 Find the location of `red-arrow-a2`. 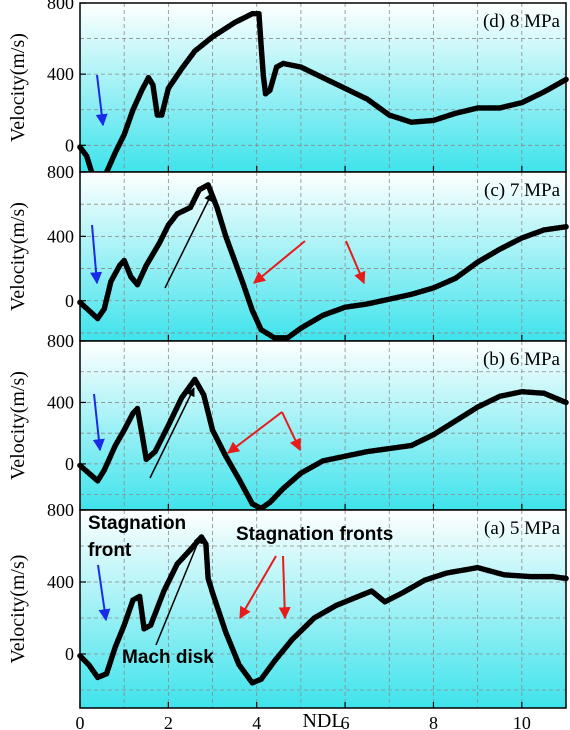

red-arrow-a2 is located at coordinates (284, 587).